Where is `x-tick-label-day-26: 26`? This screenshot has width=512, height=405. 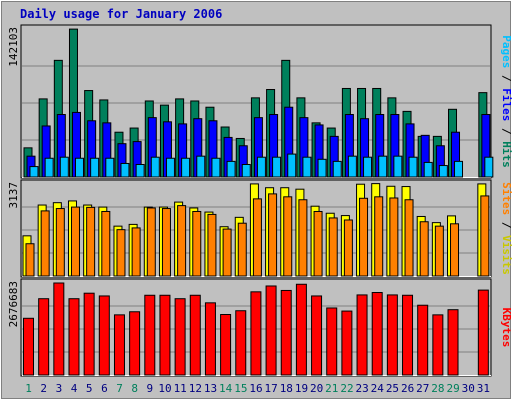 x-tick-label-day-26: 26 is located at coordinates (407, 388).